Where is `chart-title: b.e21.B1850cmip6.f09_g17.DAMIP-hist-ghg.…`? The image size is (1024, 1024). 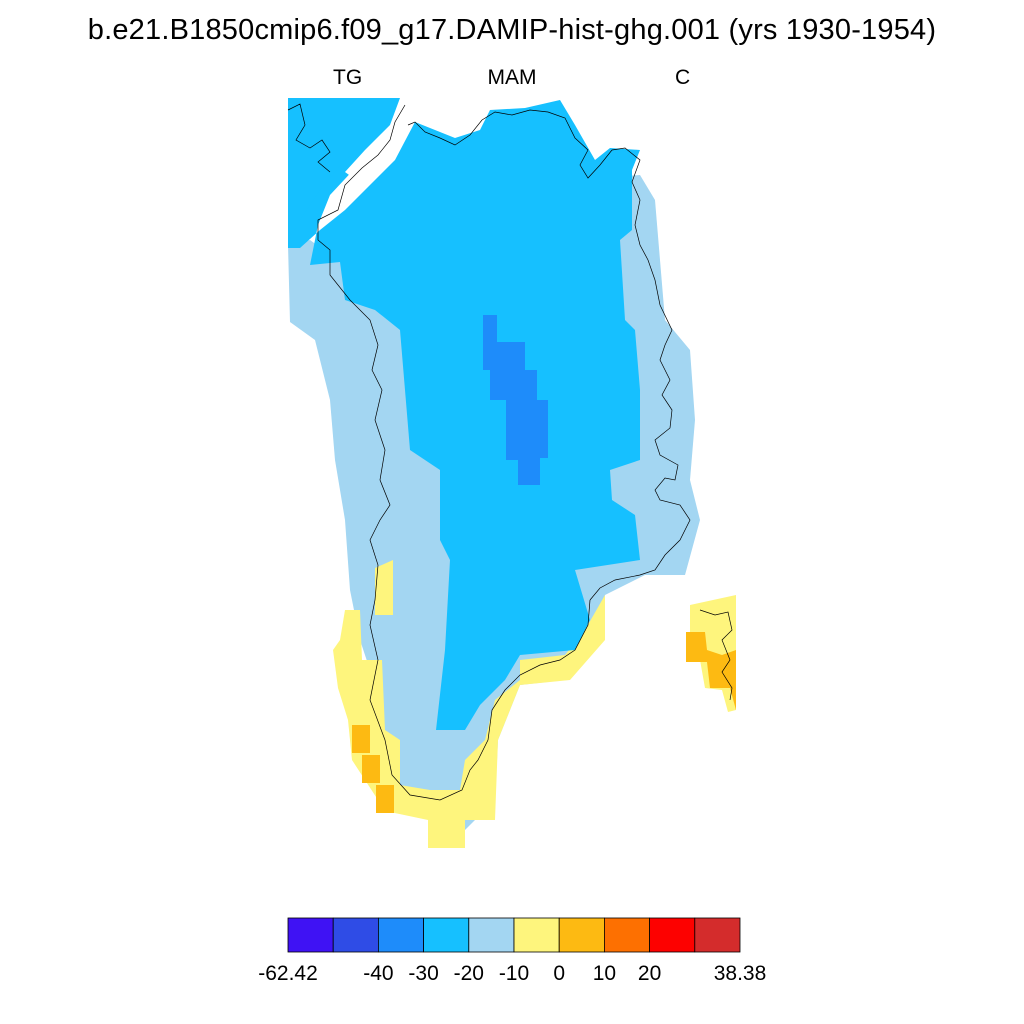 chart-title: b.e21.B1850cmip6.f09_g17.DAMIP-hist-ghg.… is located at coordinates (512, 30).